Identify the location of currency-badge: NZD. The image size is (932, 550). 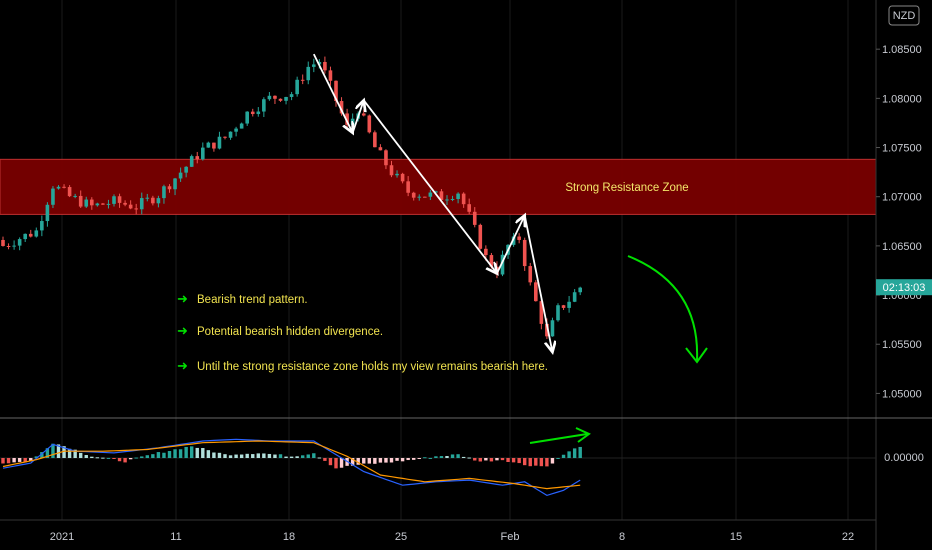
(904, 15).